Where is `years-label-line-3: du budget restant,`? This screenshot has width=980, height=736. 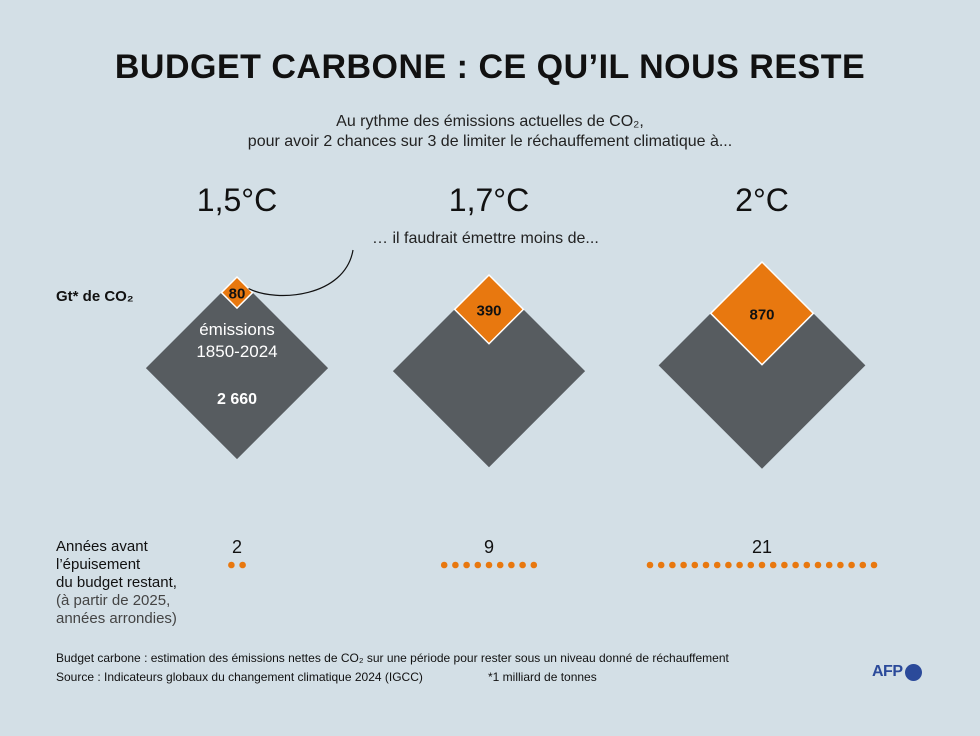
years-label-line-3: du budget restant, is located at coordinates (116, 582).